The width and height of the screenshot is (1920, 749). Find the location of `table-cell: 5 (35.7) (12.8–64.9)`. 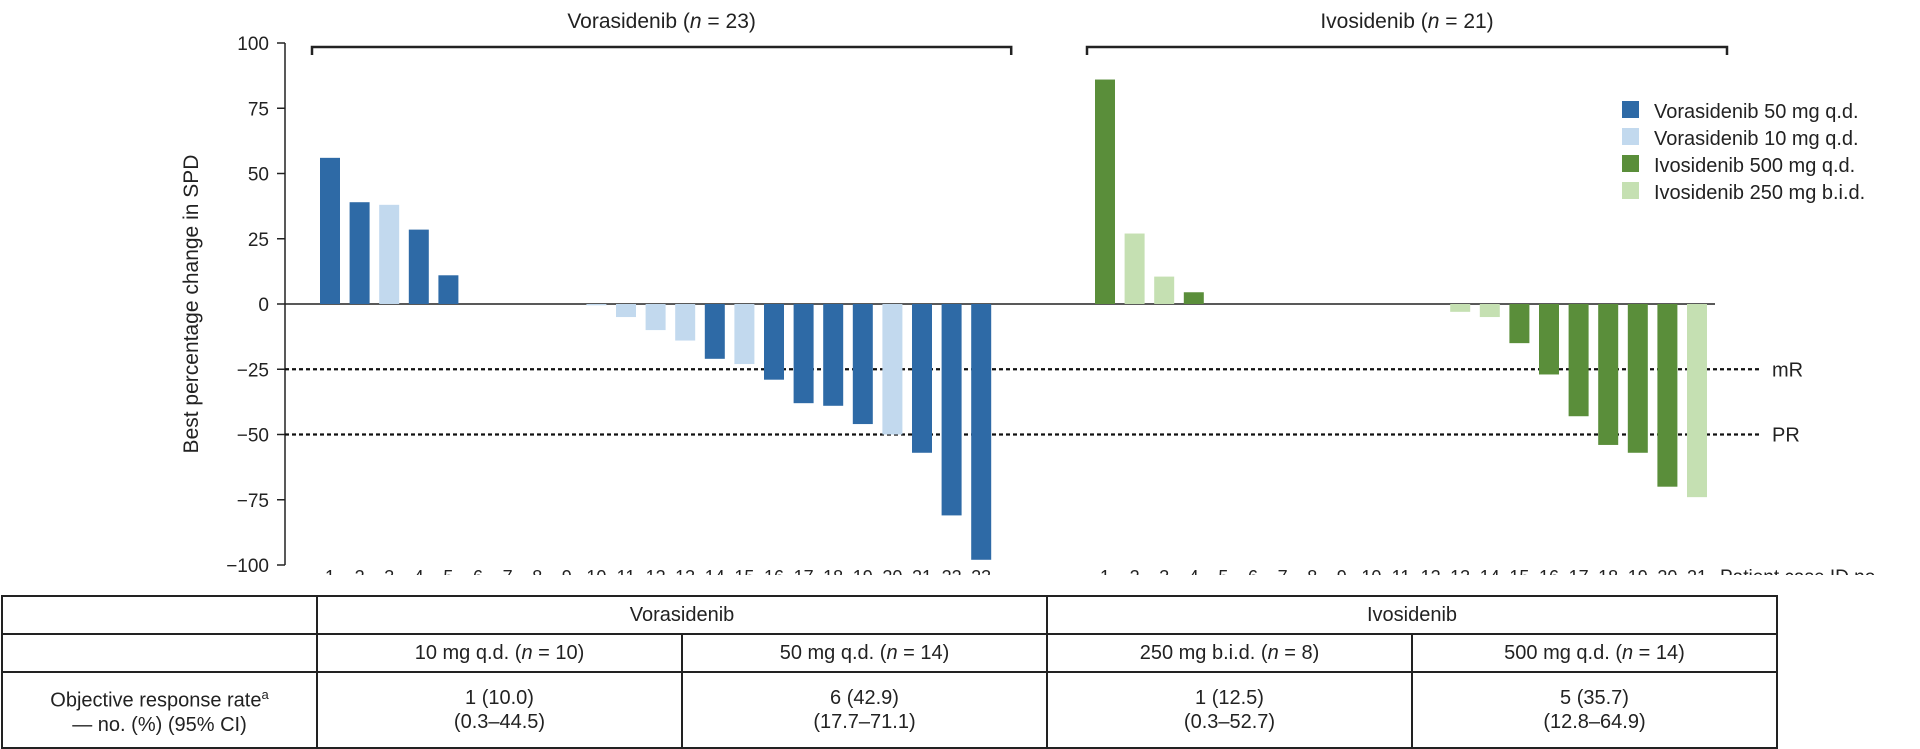

table-cell: 5 (35.7) (12.8–64.9) is located at coordinates (1594, 710).